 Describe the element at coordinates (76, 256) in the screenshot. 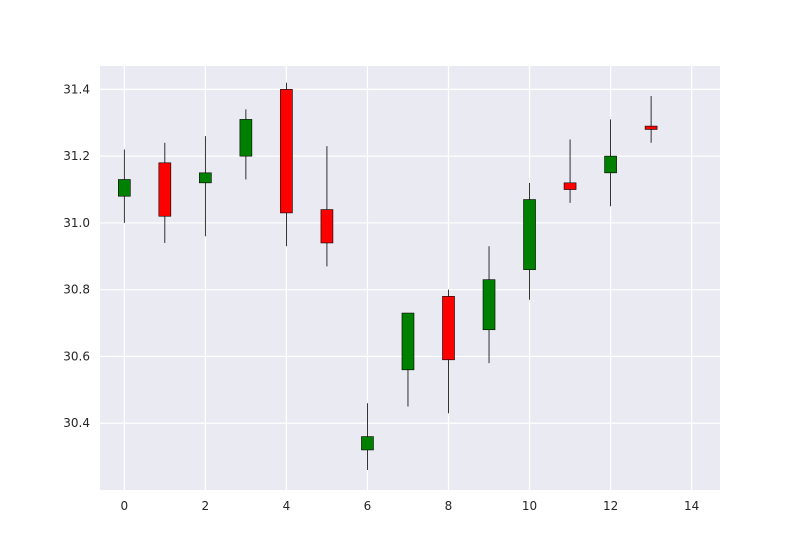

I see `y-tick-labels: 30.4 30.6 30.8 31.0 31.2 31.4` at that location.